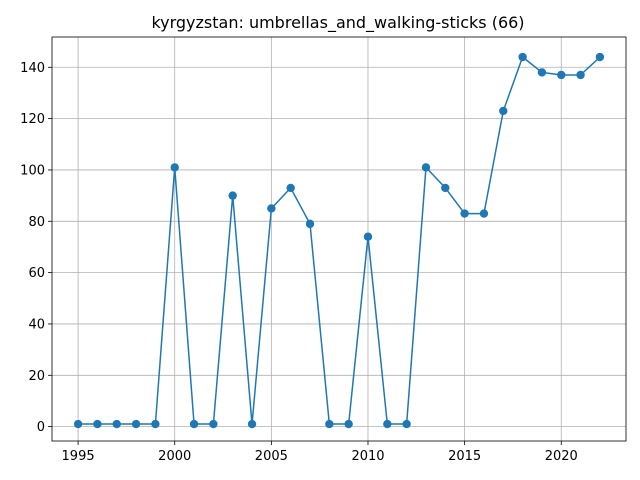 The height and width of the screenshot is (480, 640). What do you see at coordinates (367, 456) in the screenshot?
I see `x-tick-label: 2010` at bounding box center [367, 456].